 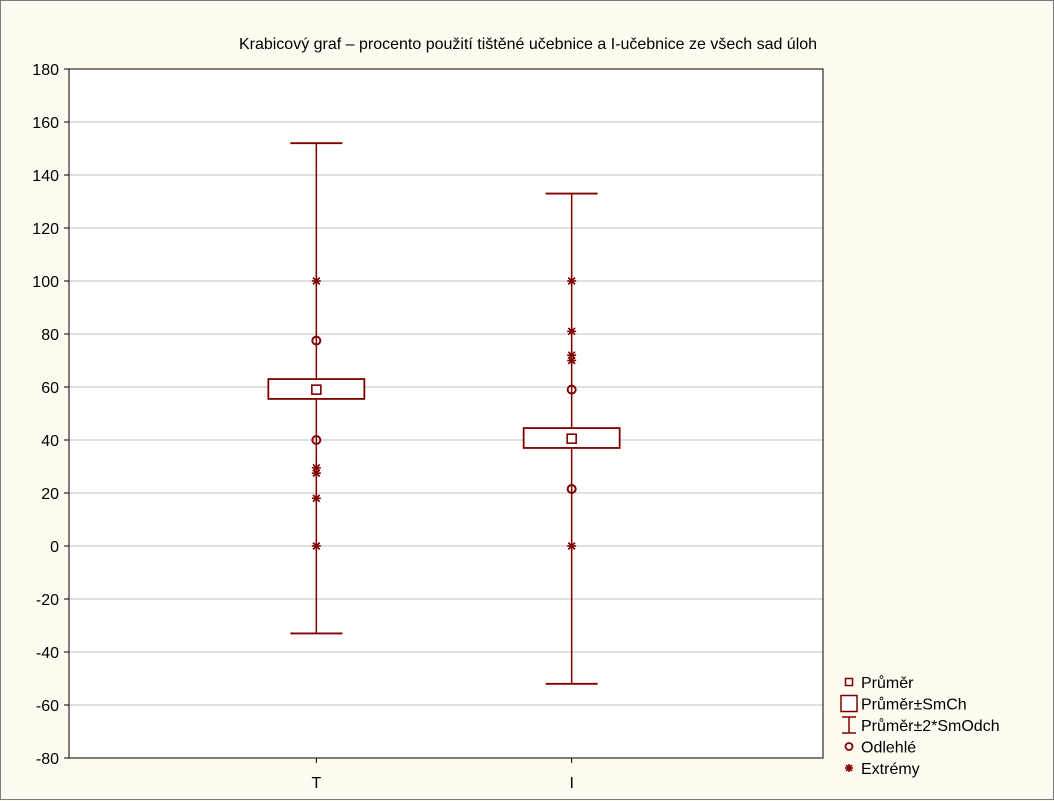 I want to click on legend-item: Průměr±SmCh, so click(x=904, y=705).